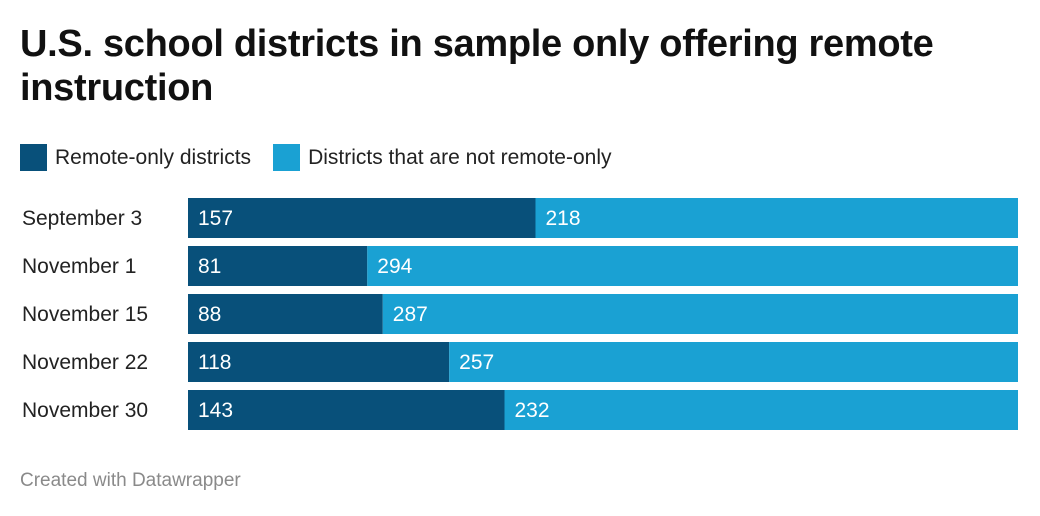 Image resolution: width=1040 pixels, height=516 pixels. Describe the element at coordinates (209, 314) in the screenshot. I see `value-label-remote: 88` at that location.